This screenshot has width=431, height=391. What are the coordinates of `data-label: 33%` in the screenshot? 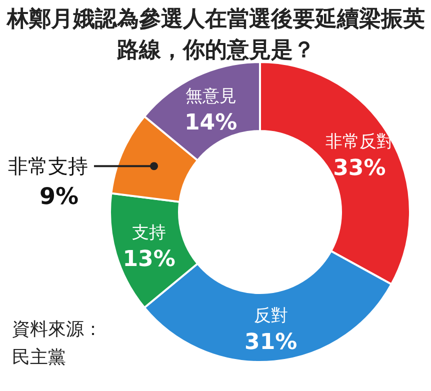 It's located at (359, 169).